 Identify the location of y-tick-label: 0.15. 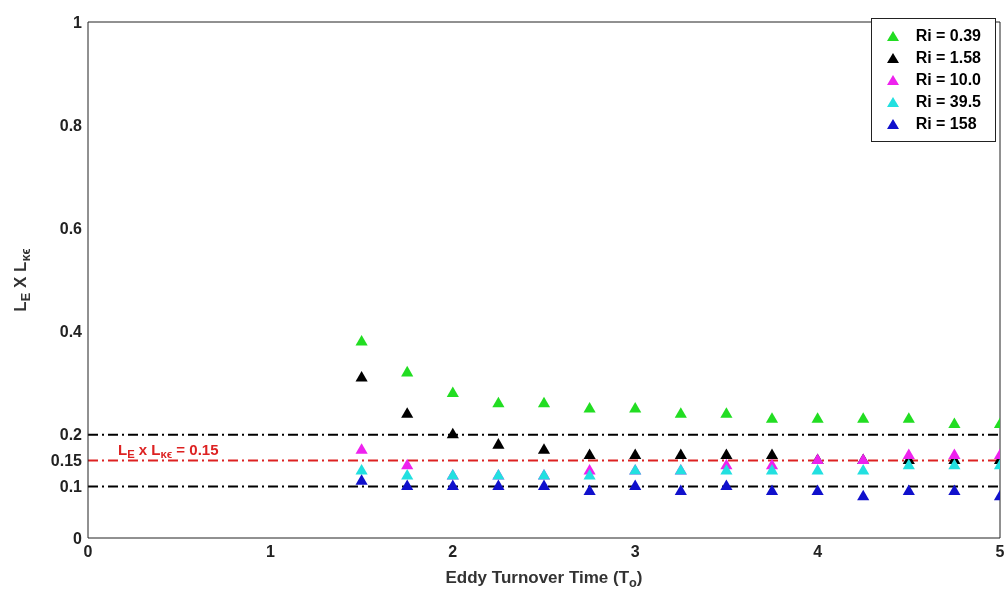
(66, 461).